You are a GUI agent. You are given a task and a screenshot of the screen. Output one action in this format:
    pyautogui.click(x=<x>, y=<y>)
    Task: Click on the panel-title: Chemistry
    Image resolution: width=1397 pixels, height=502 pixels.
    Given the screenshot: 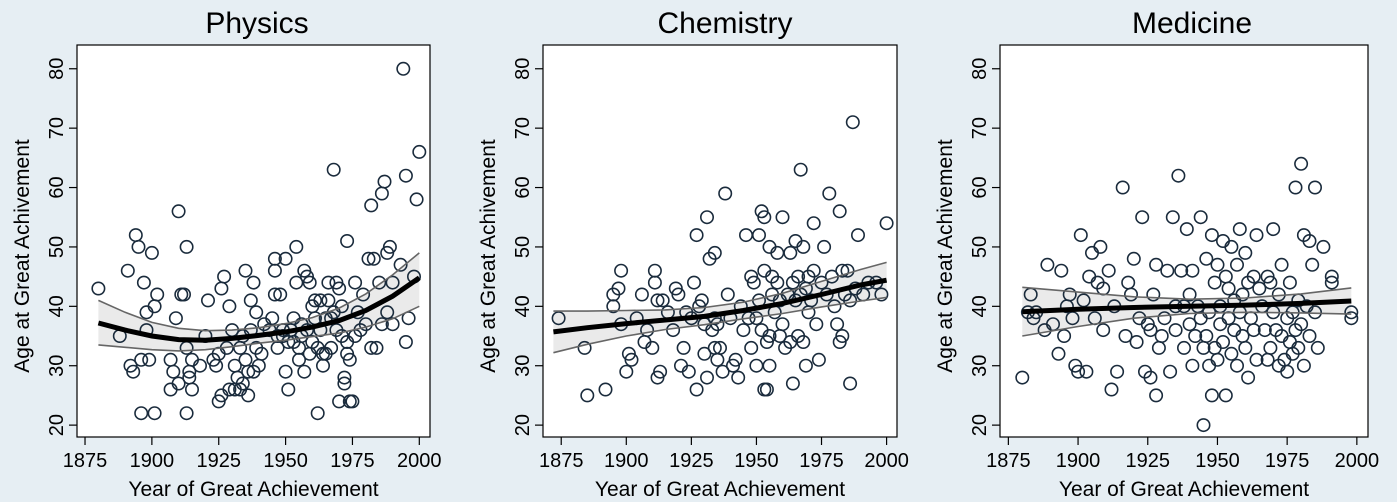 What is the action you would take?
    pyautogui.click(x=724, y=23)
    